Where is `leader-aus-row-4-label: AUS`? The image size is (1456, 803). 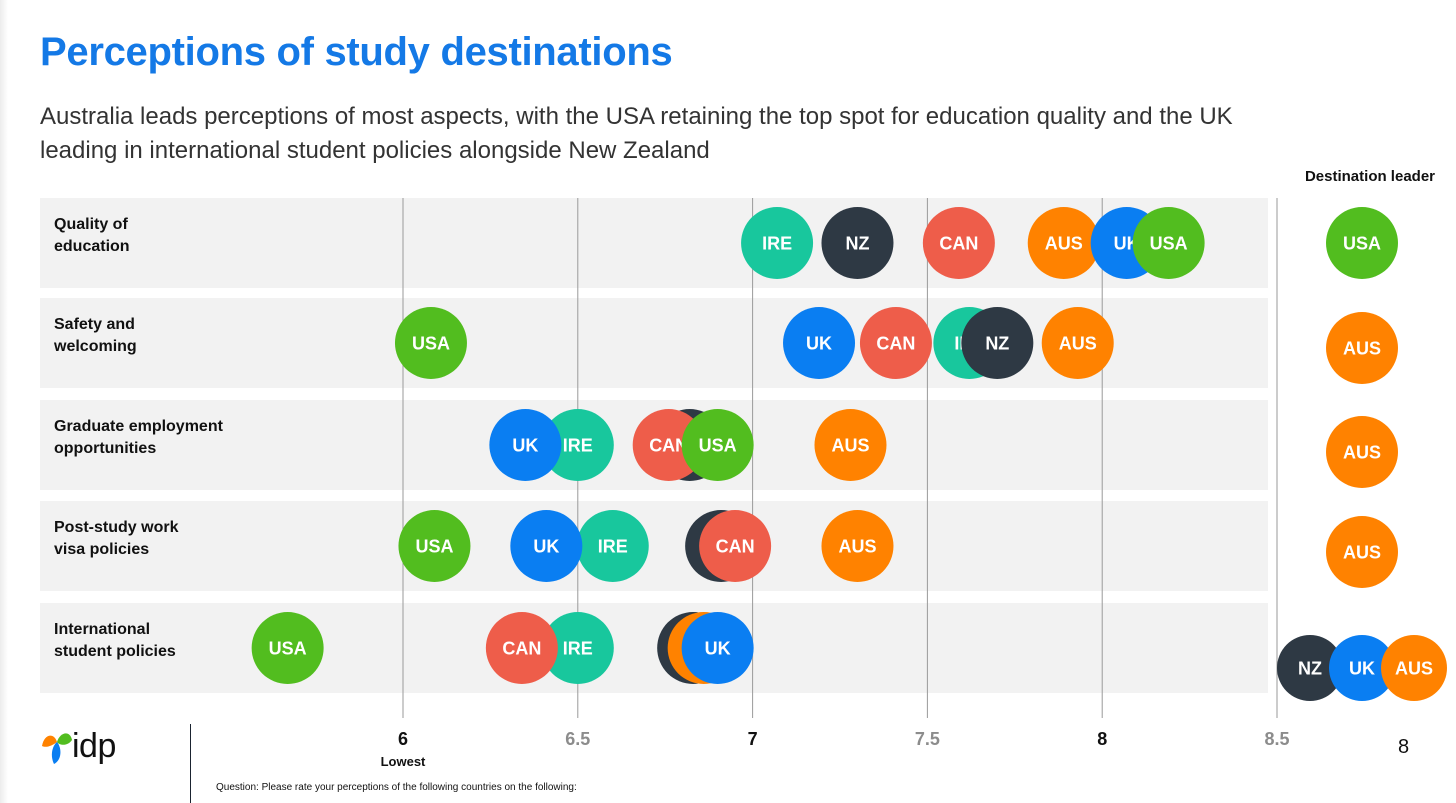 leader-aus-row-4-label: AUS is located at coordinates (1362, 552).